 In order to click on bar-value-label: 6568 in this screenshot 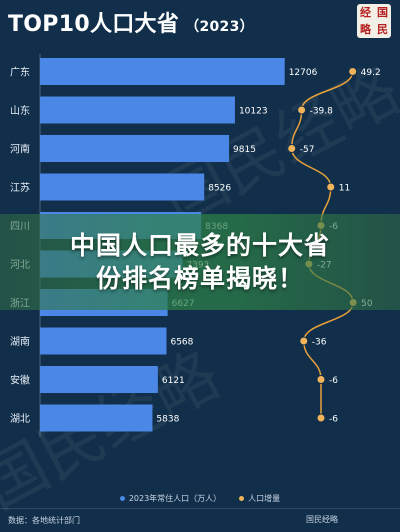, I will do `click(181, 343)`.